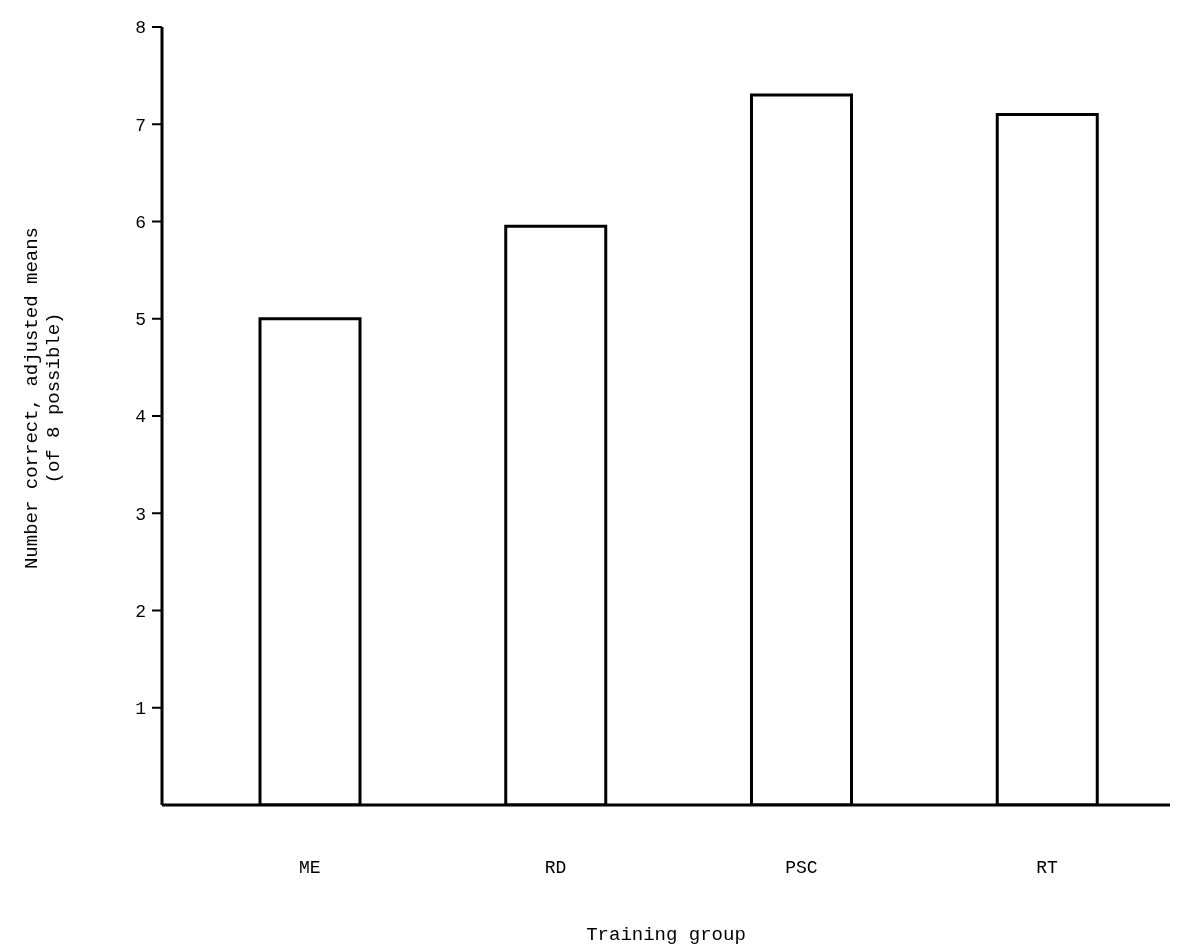 Image resolution: width=1186 pixels, height=952 pixels. I want to click on y-tick-label: 4, so click(140, 417).